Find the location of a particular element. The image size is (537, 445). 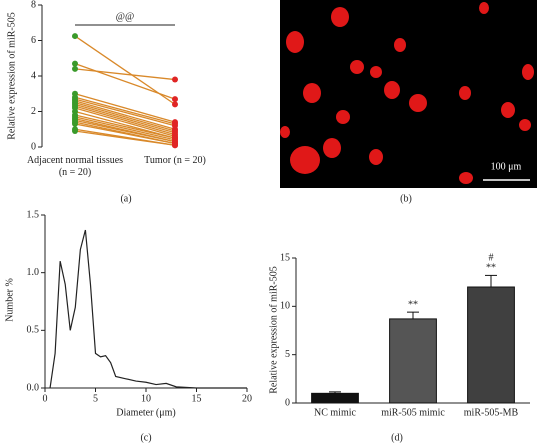

x-tick-label: 0 is located at coordinates (45, 398).